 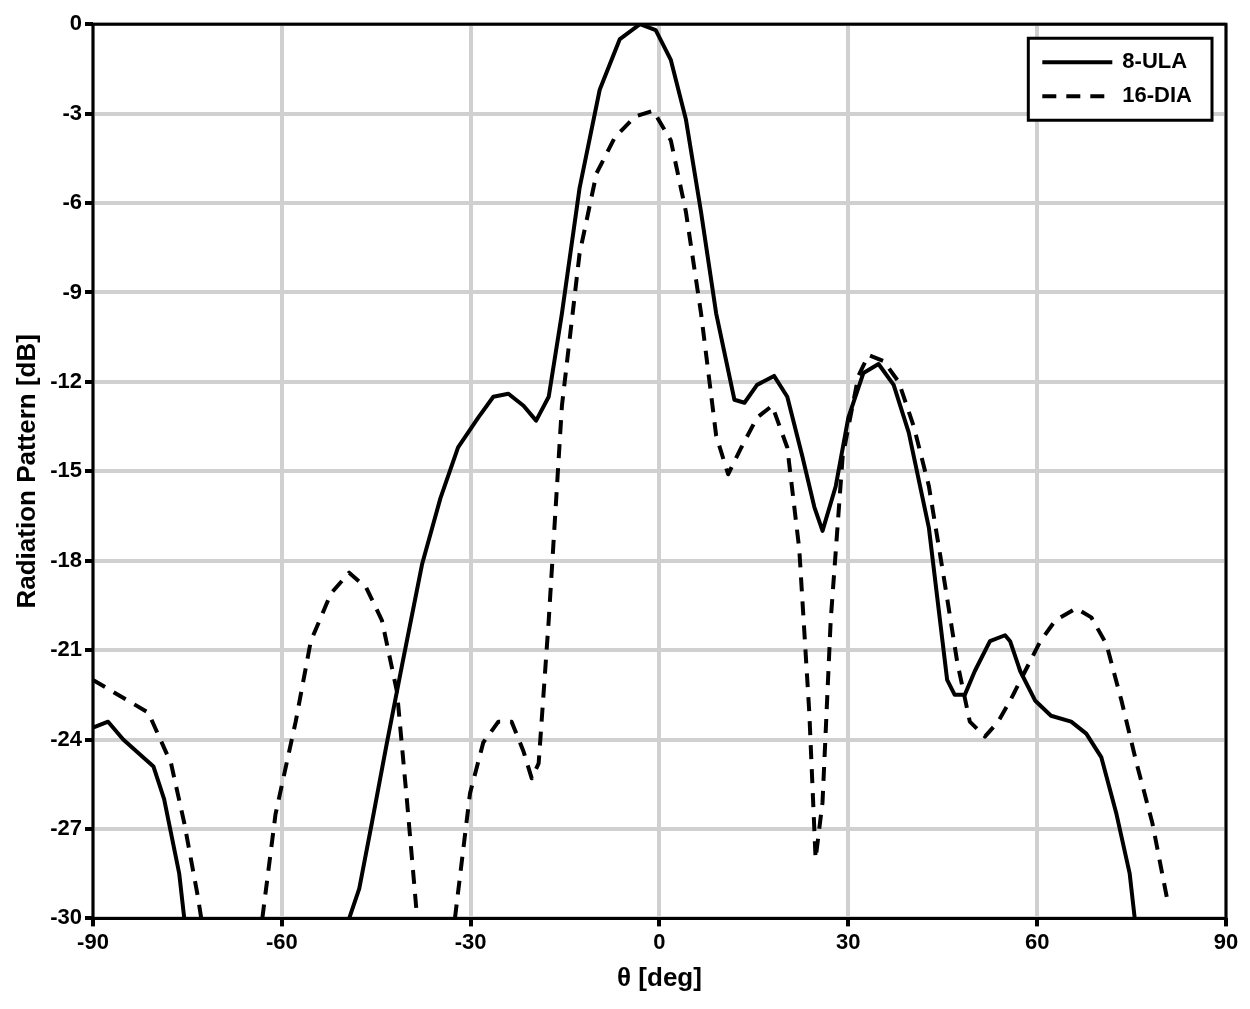 I want to click on y-tick-label: -6, so click(x=72, y=202).